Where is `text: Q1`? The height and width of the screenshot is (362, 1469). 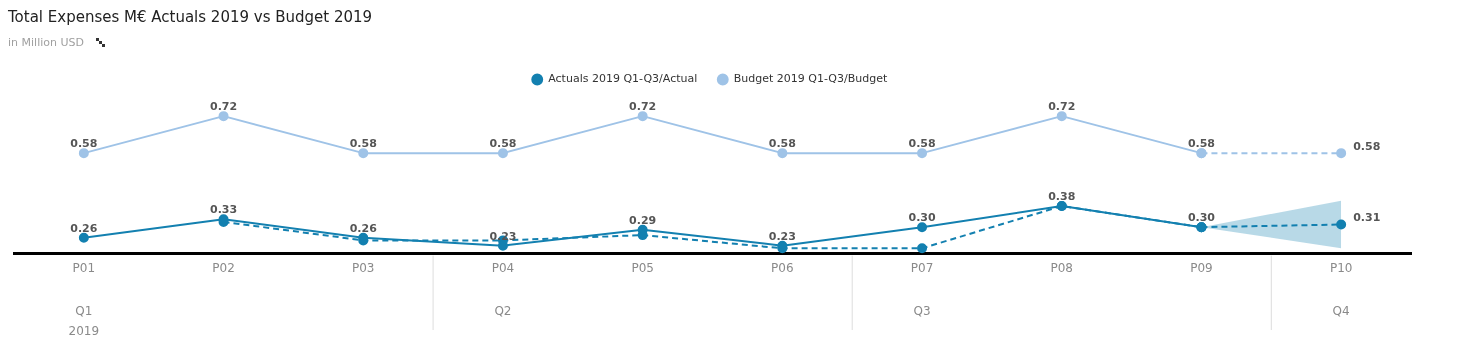
text: Q1 is located at coordinates (84, 311).